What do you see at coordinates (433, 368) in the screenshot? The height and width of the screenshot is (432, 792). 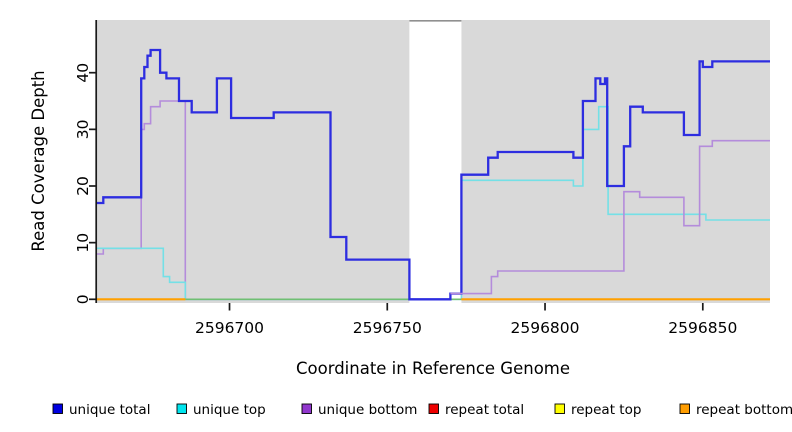 I see `x-axis-title: Coordinate in Reference Genome` at bounding box center [433, 368].